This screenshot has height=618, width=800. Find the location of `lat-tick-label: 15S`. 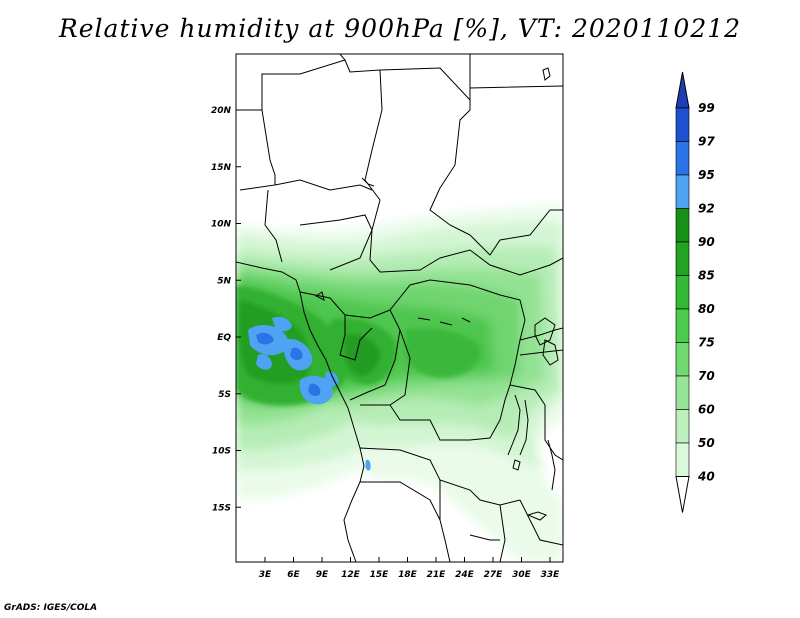

lat-tick-label: 15S is located at coordinates (221, 508).